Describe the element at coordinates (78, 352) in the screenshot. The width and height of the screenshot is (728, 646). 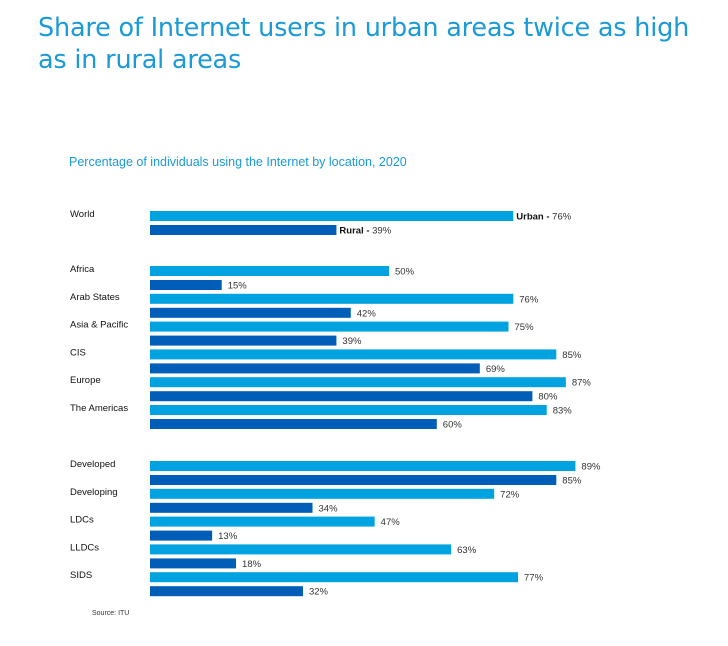
I see `category-label: CIS` at that location.